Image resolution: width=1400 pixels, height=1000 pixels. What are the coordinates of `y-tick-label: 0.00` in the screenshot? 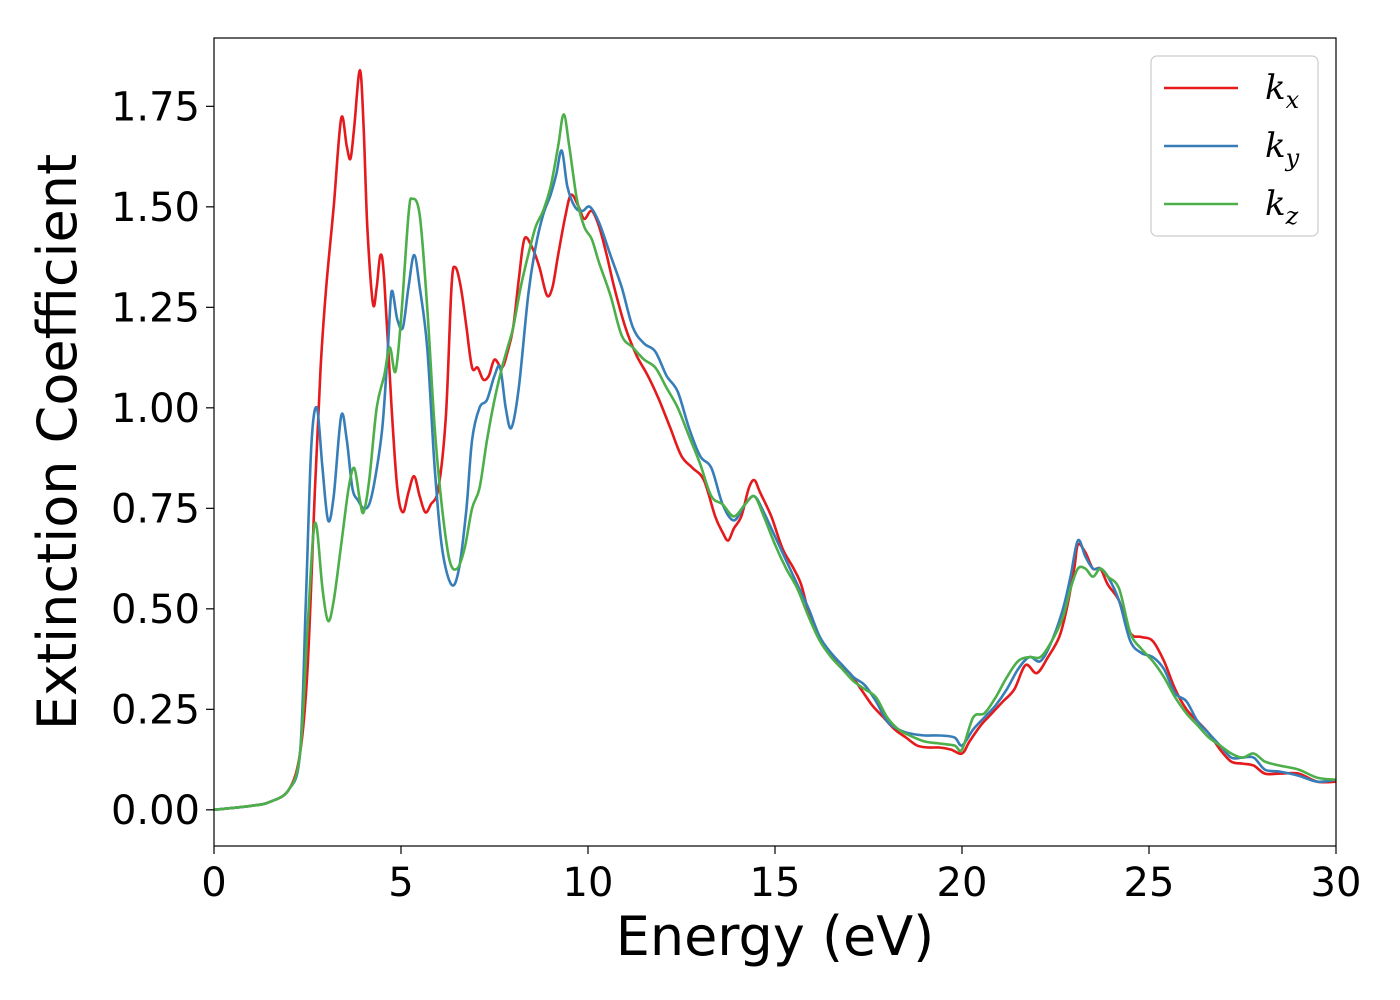 It's located at (155, 811).